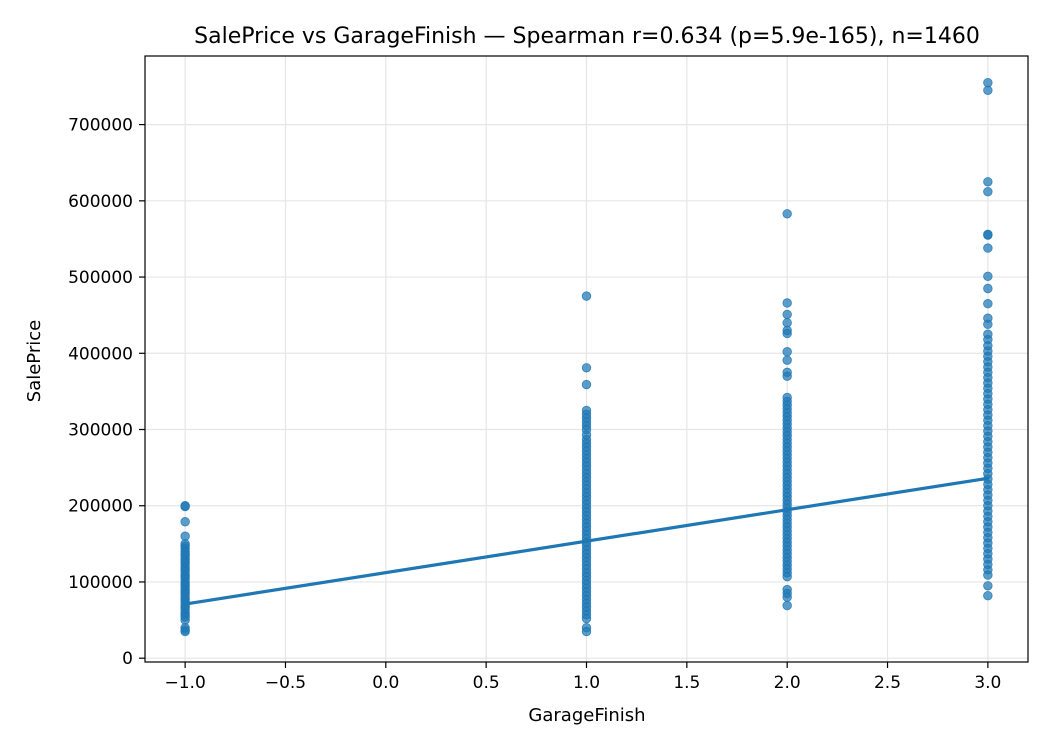  Describe the element at coordinates (100, 431) in the screenshot. I see `y-tick-label: 300000` at that location.